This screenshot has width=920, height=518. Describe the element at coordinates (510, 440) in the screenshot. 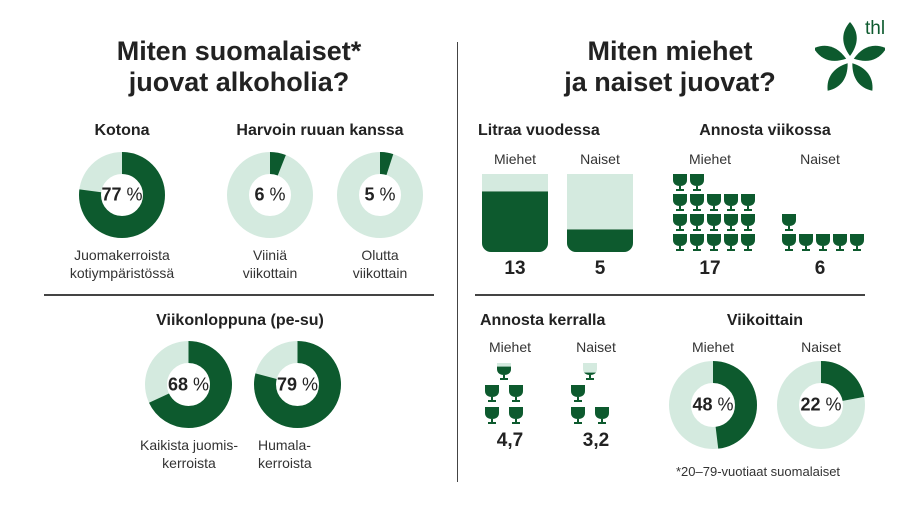

I see `kerralla-men-value: 4,7` at that location.